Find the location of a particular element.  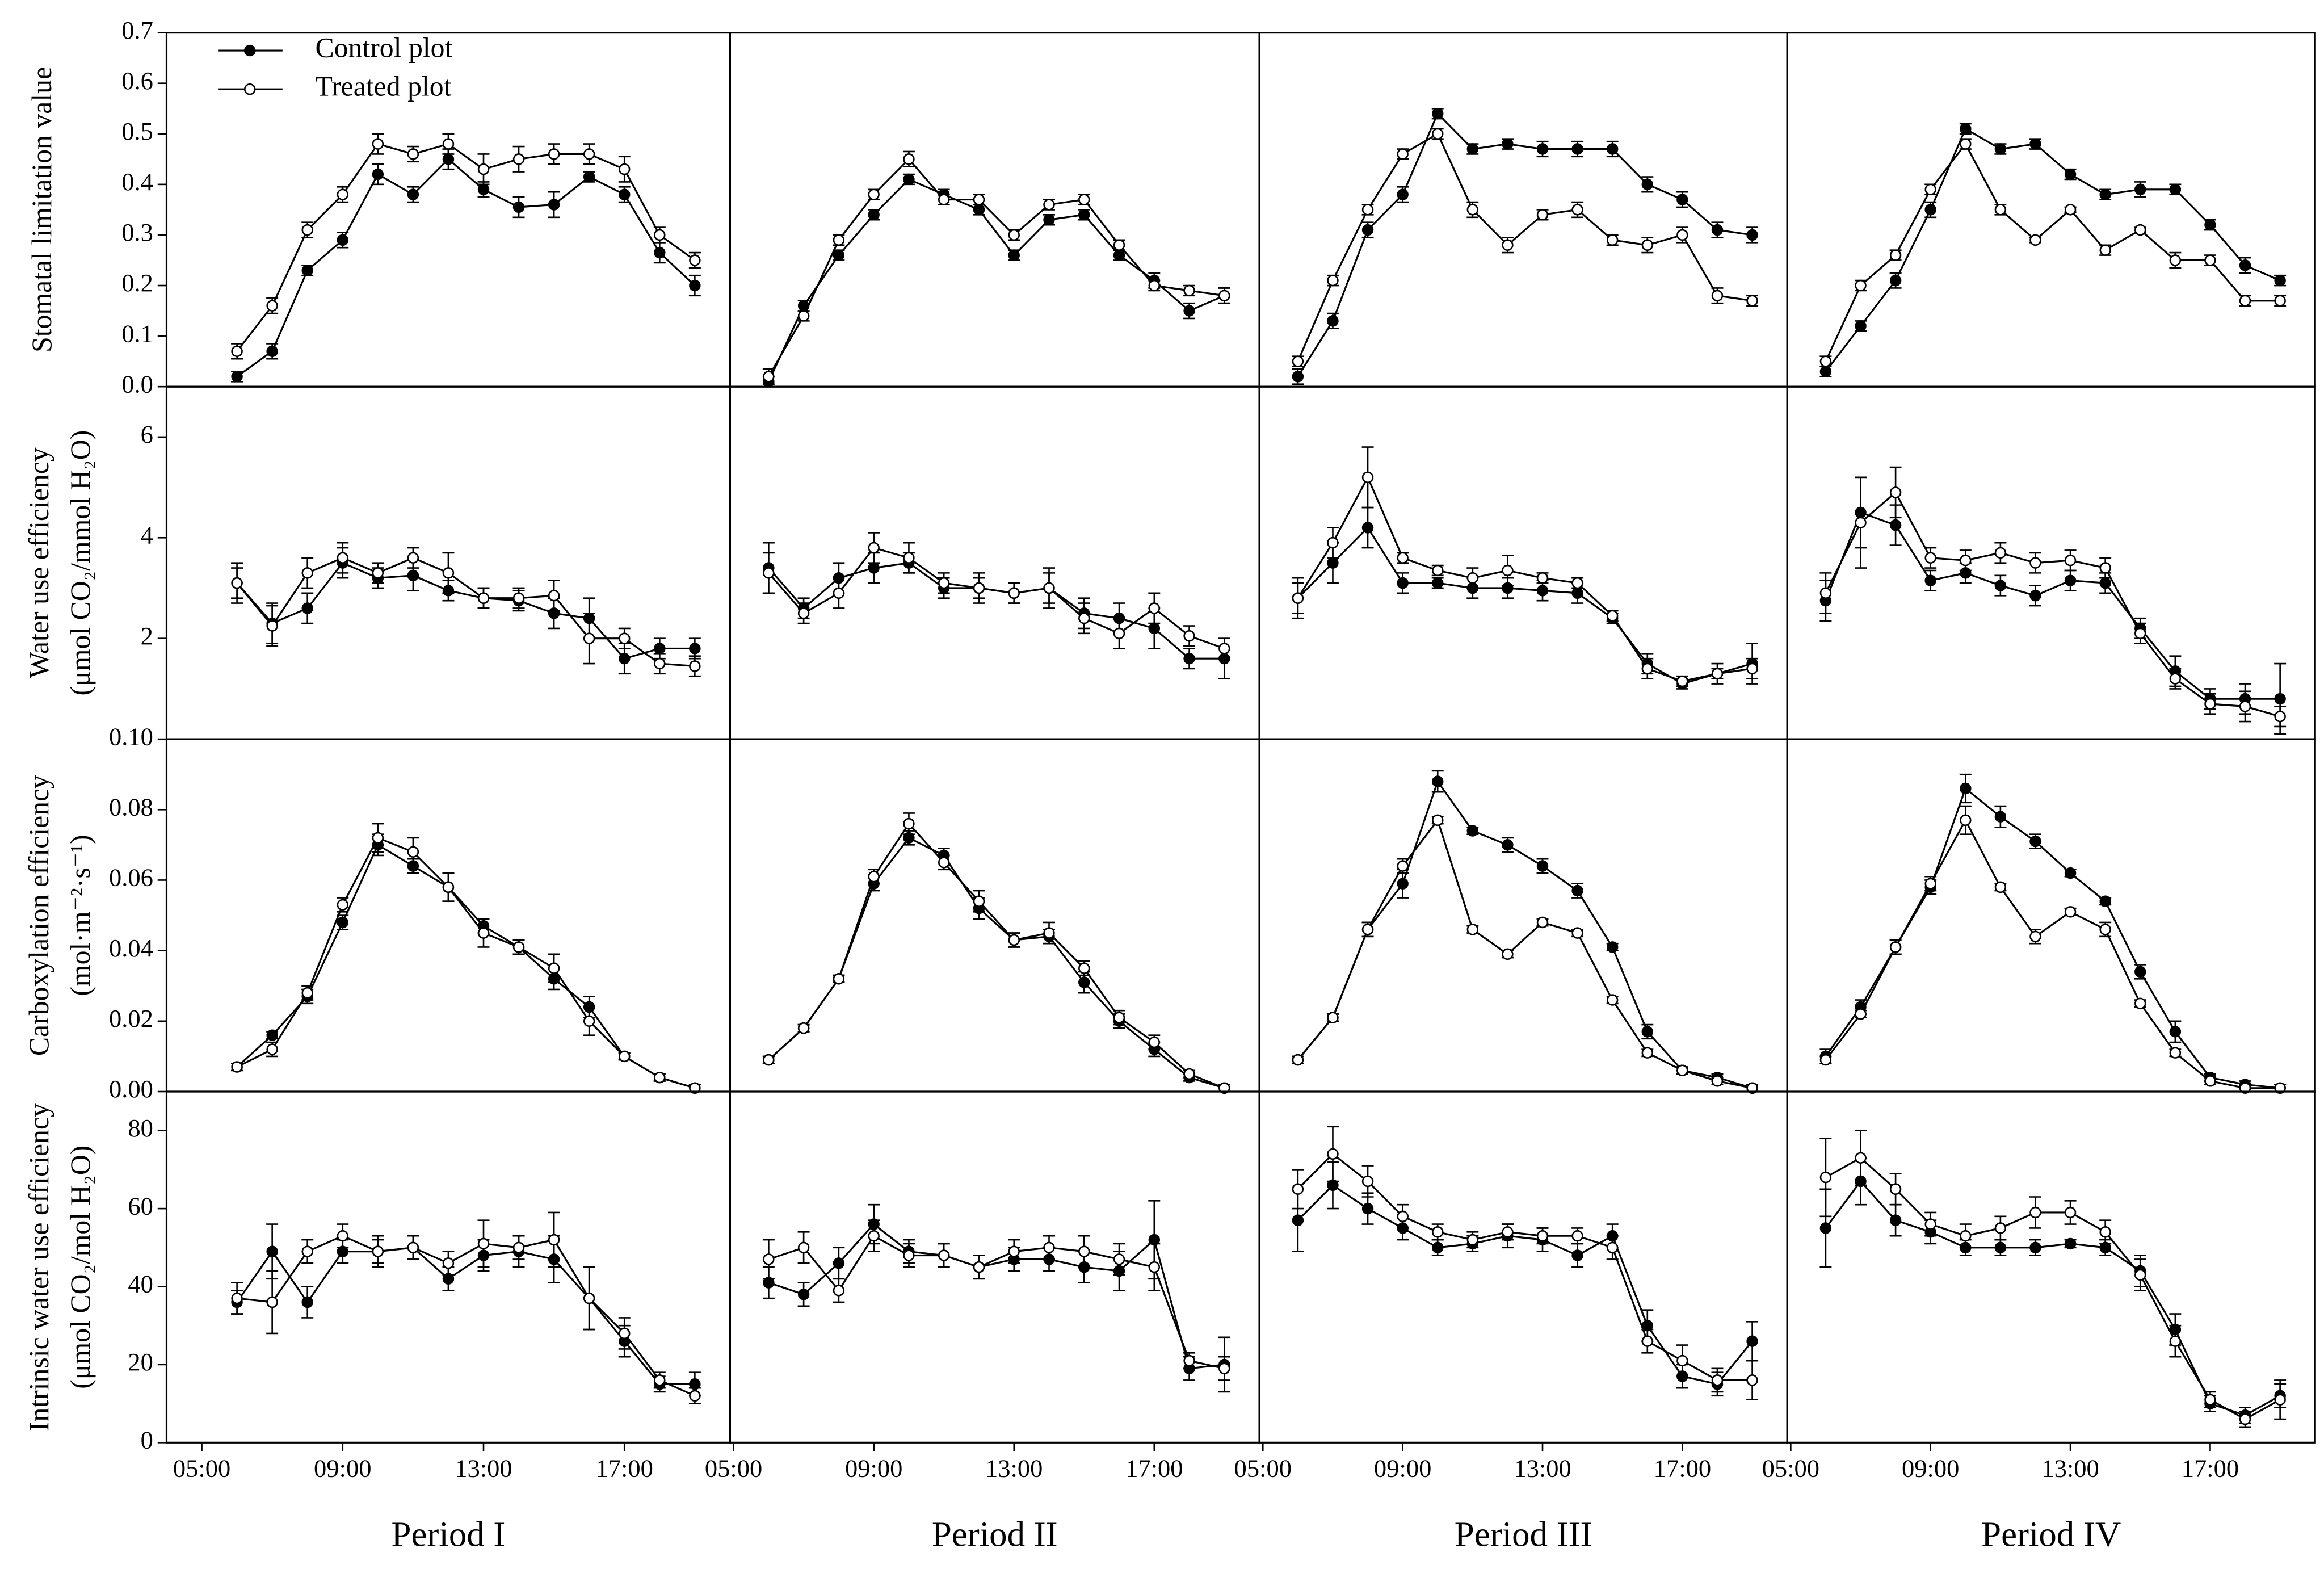

x-tick-label: 13:00 is located at coordinates (1014, 1468).